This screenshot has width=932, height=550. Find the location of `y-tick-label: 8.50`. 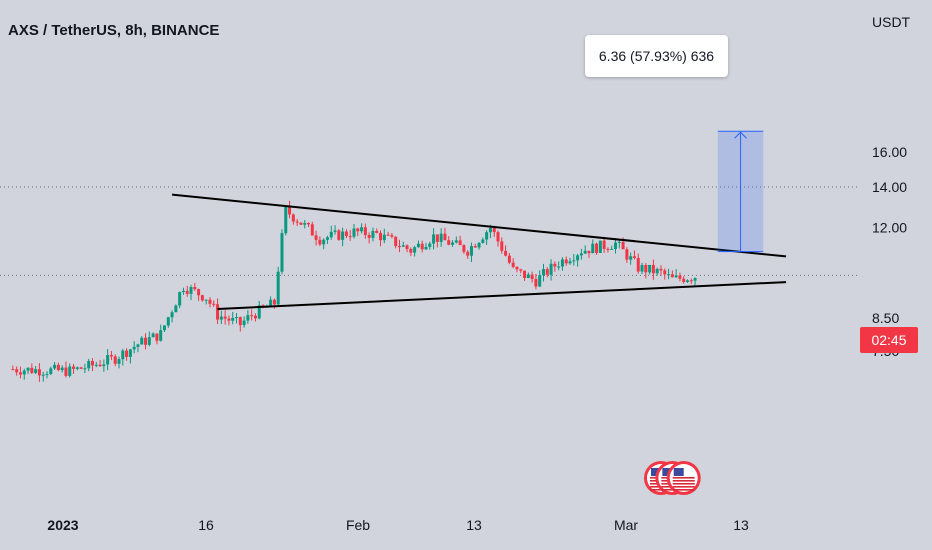

y-tick-label: 8.50 is located at coordinates (885, 318).